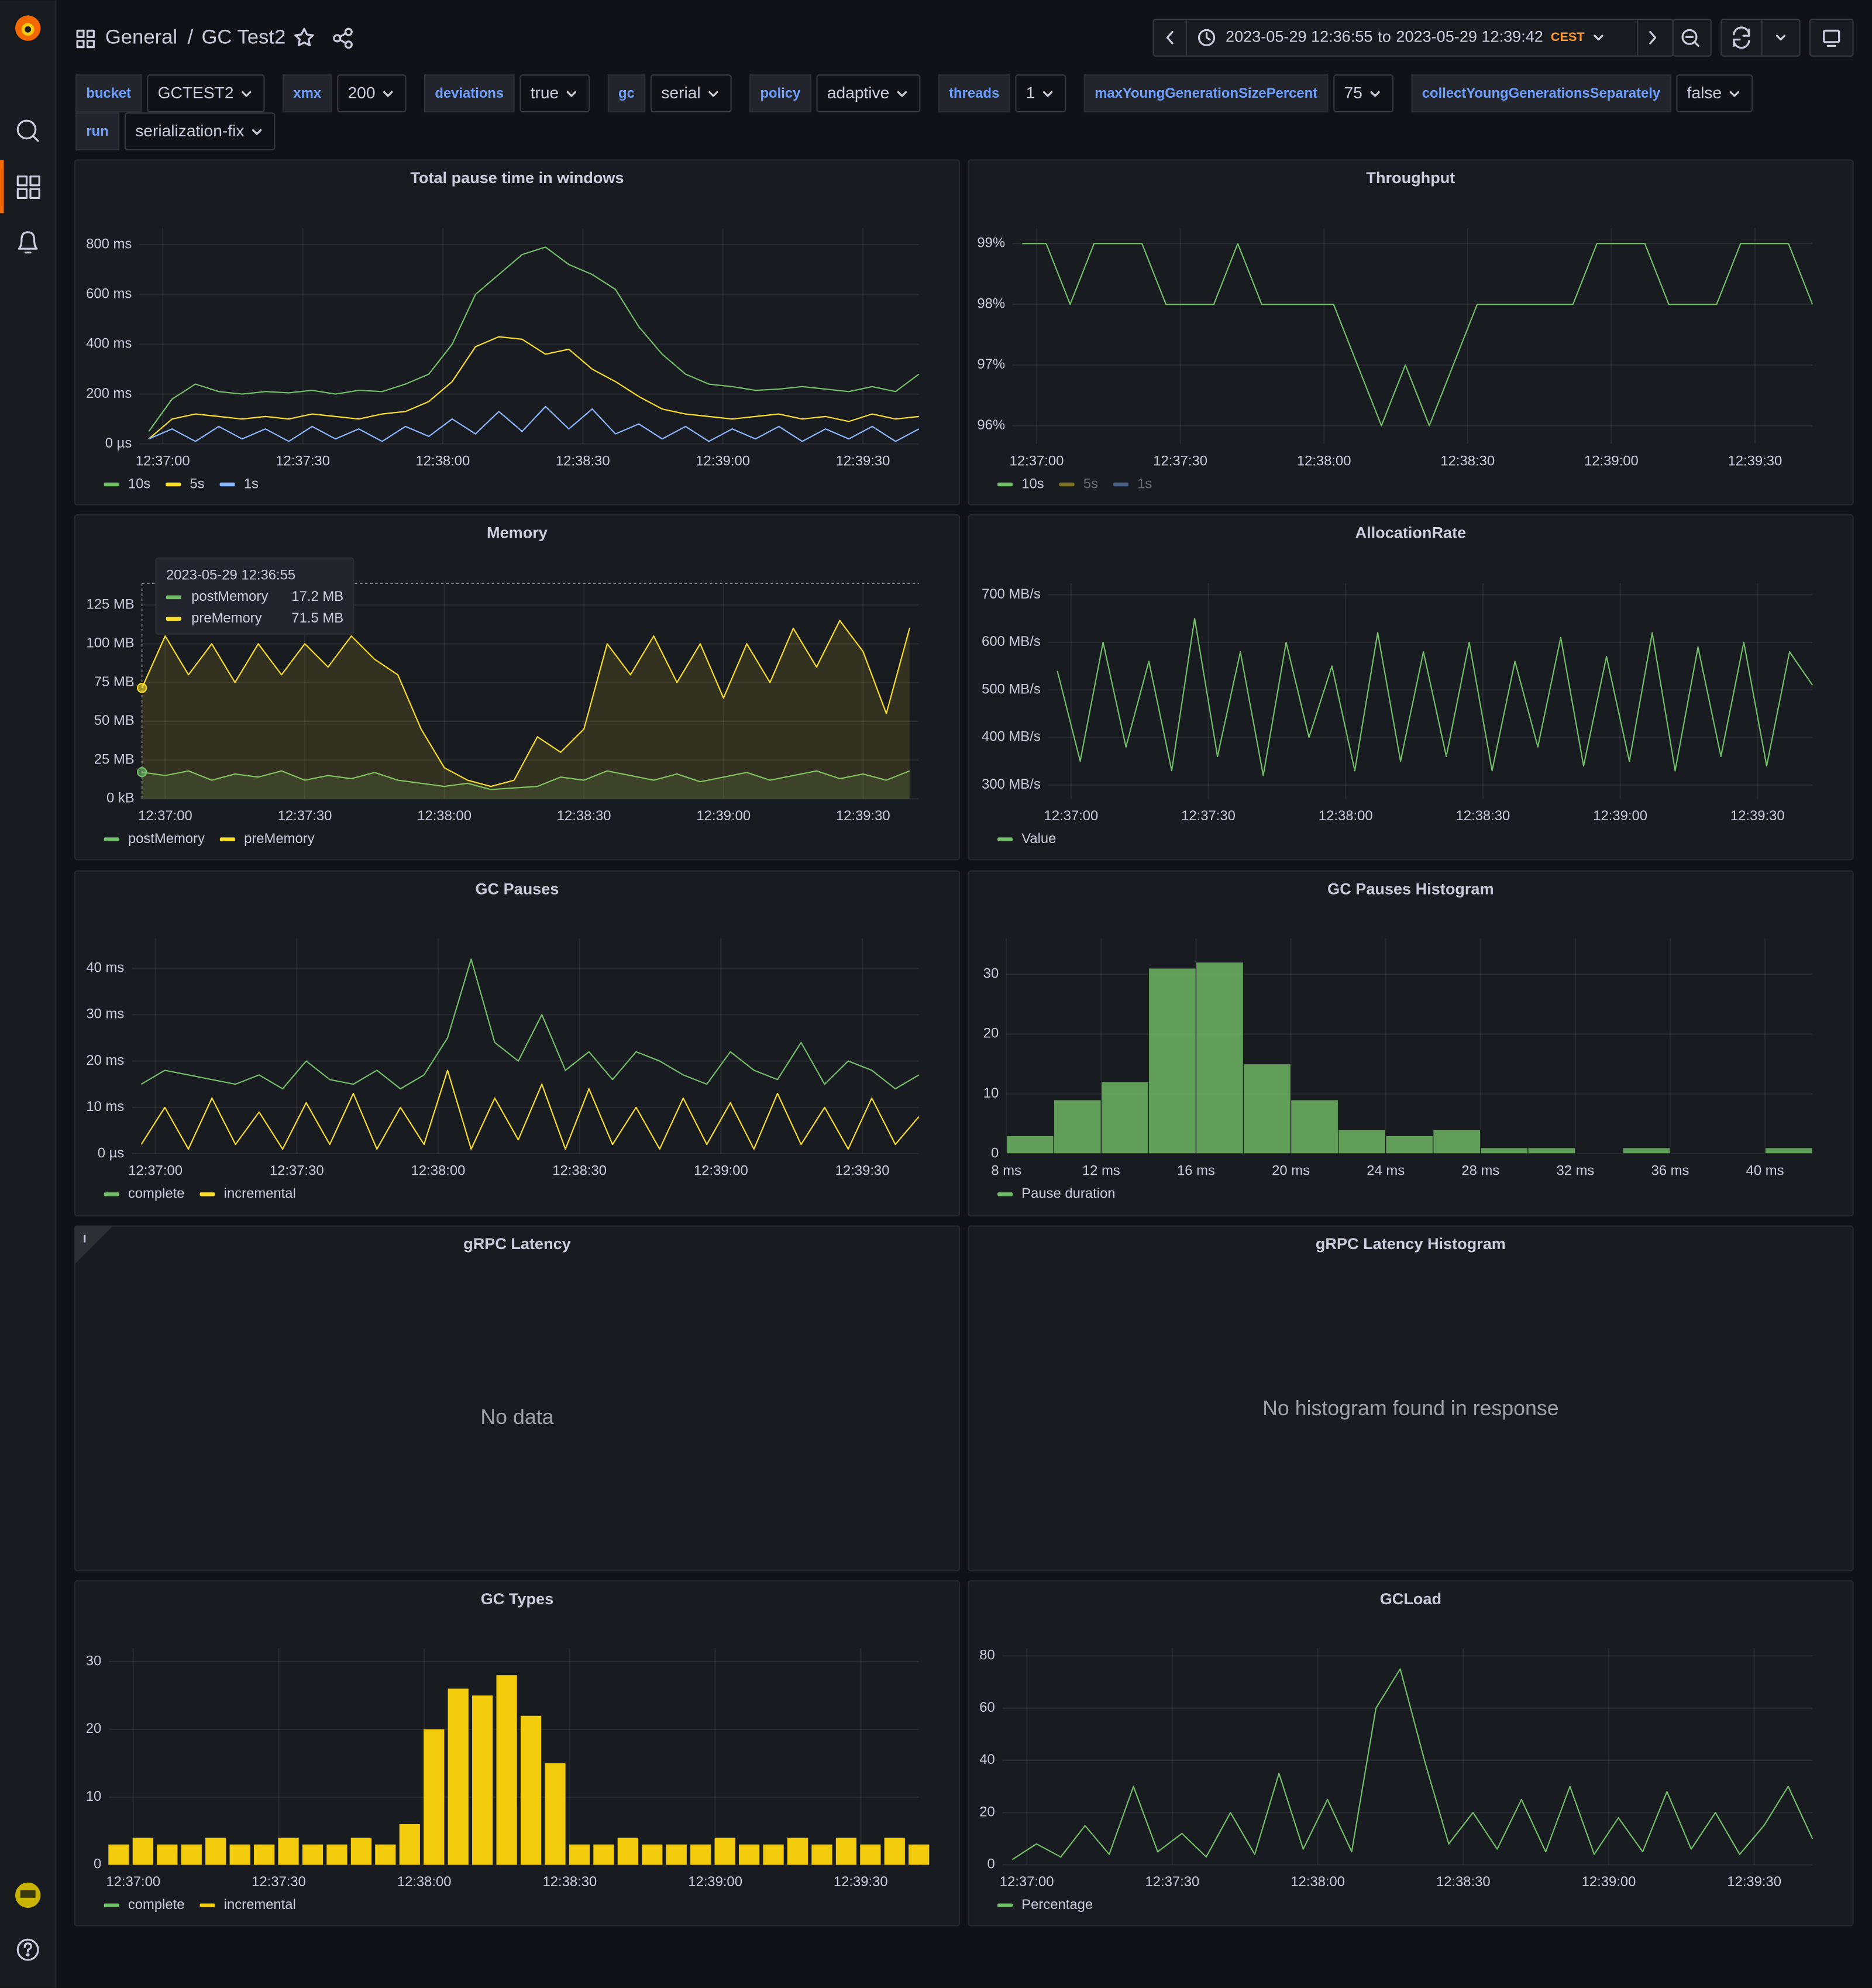 The image size is (1872, 1988). I want to click on refresh-dropdown, so click(1780, 38).